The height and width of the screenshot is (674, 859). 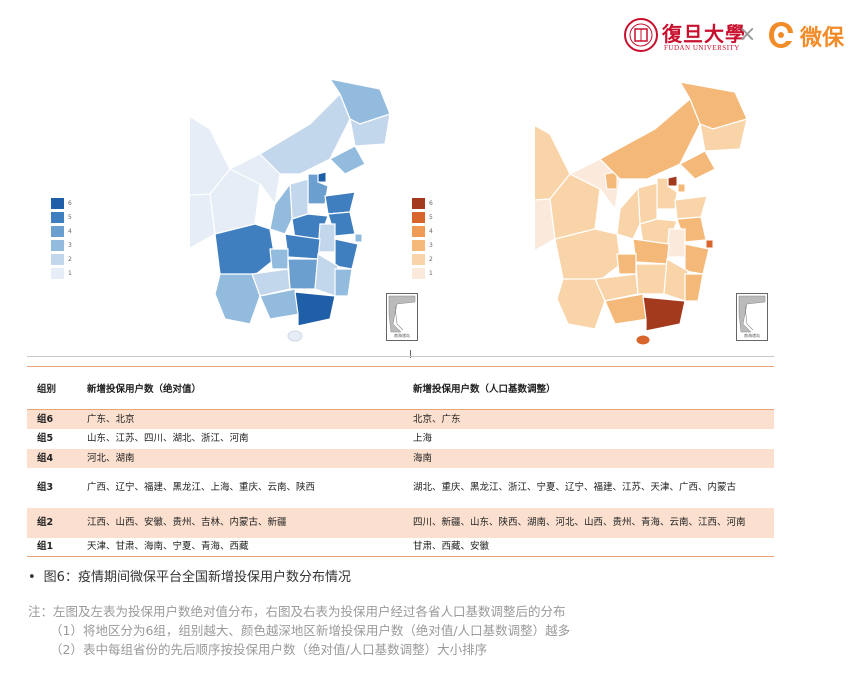 What do you see at coordinates (400, 439) in the screenshot?
I see `table-row: 组5 山东、江苏、四川、湖北、浙江、河南 上海` at bounding box center [400, 439].